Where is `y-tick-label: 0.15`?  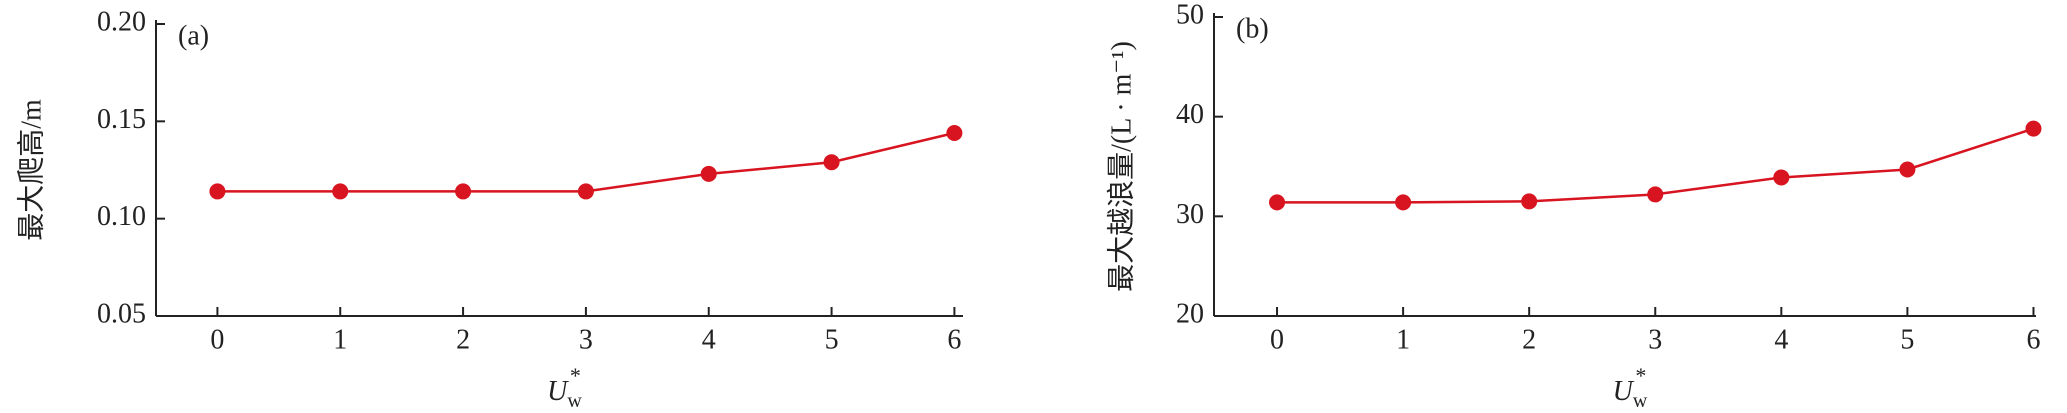
y-tick-label: 0.15 is located at coordinates (121, 119).